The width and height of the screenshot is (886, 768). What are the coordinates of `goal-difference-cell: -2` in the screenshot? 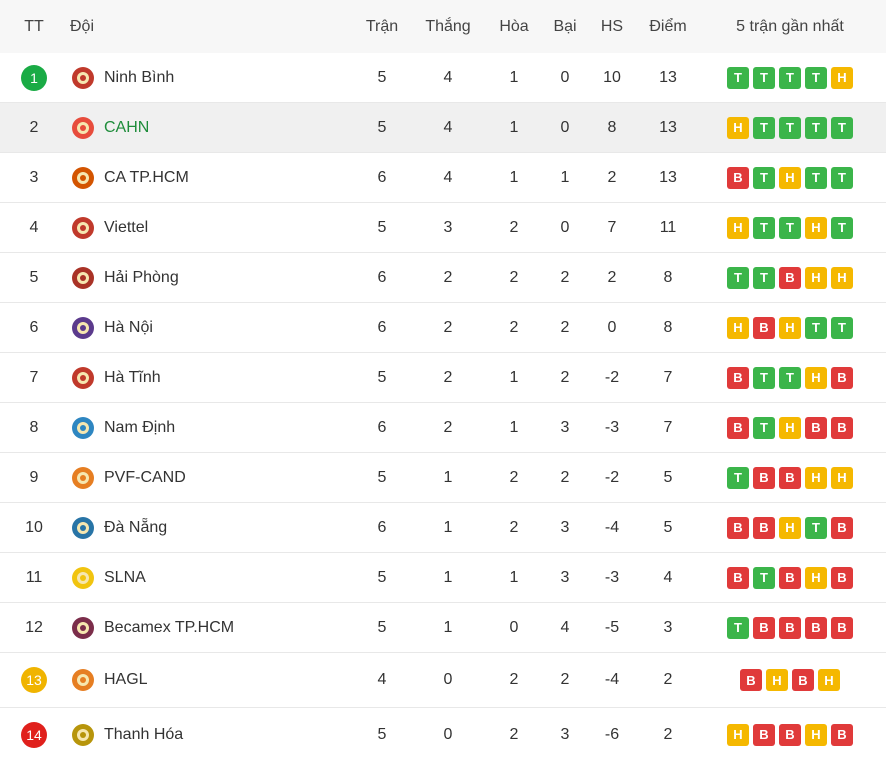 It's located at (612, 477).